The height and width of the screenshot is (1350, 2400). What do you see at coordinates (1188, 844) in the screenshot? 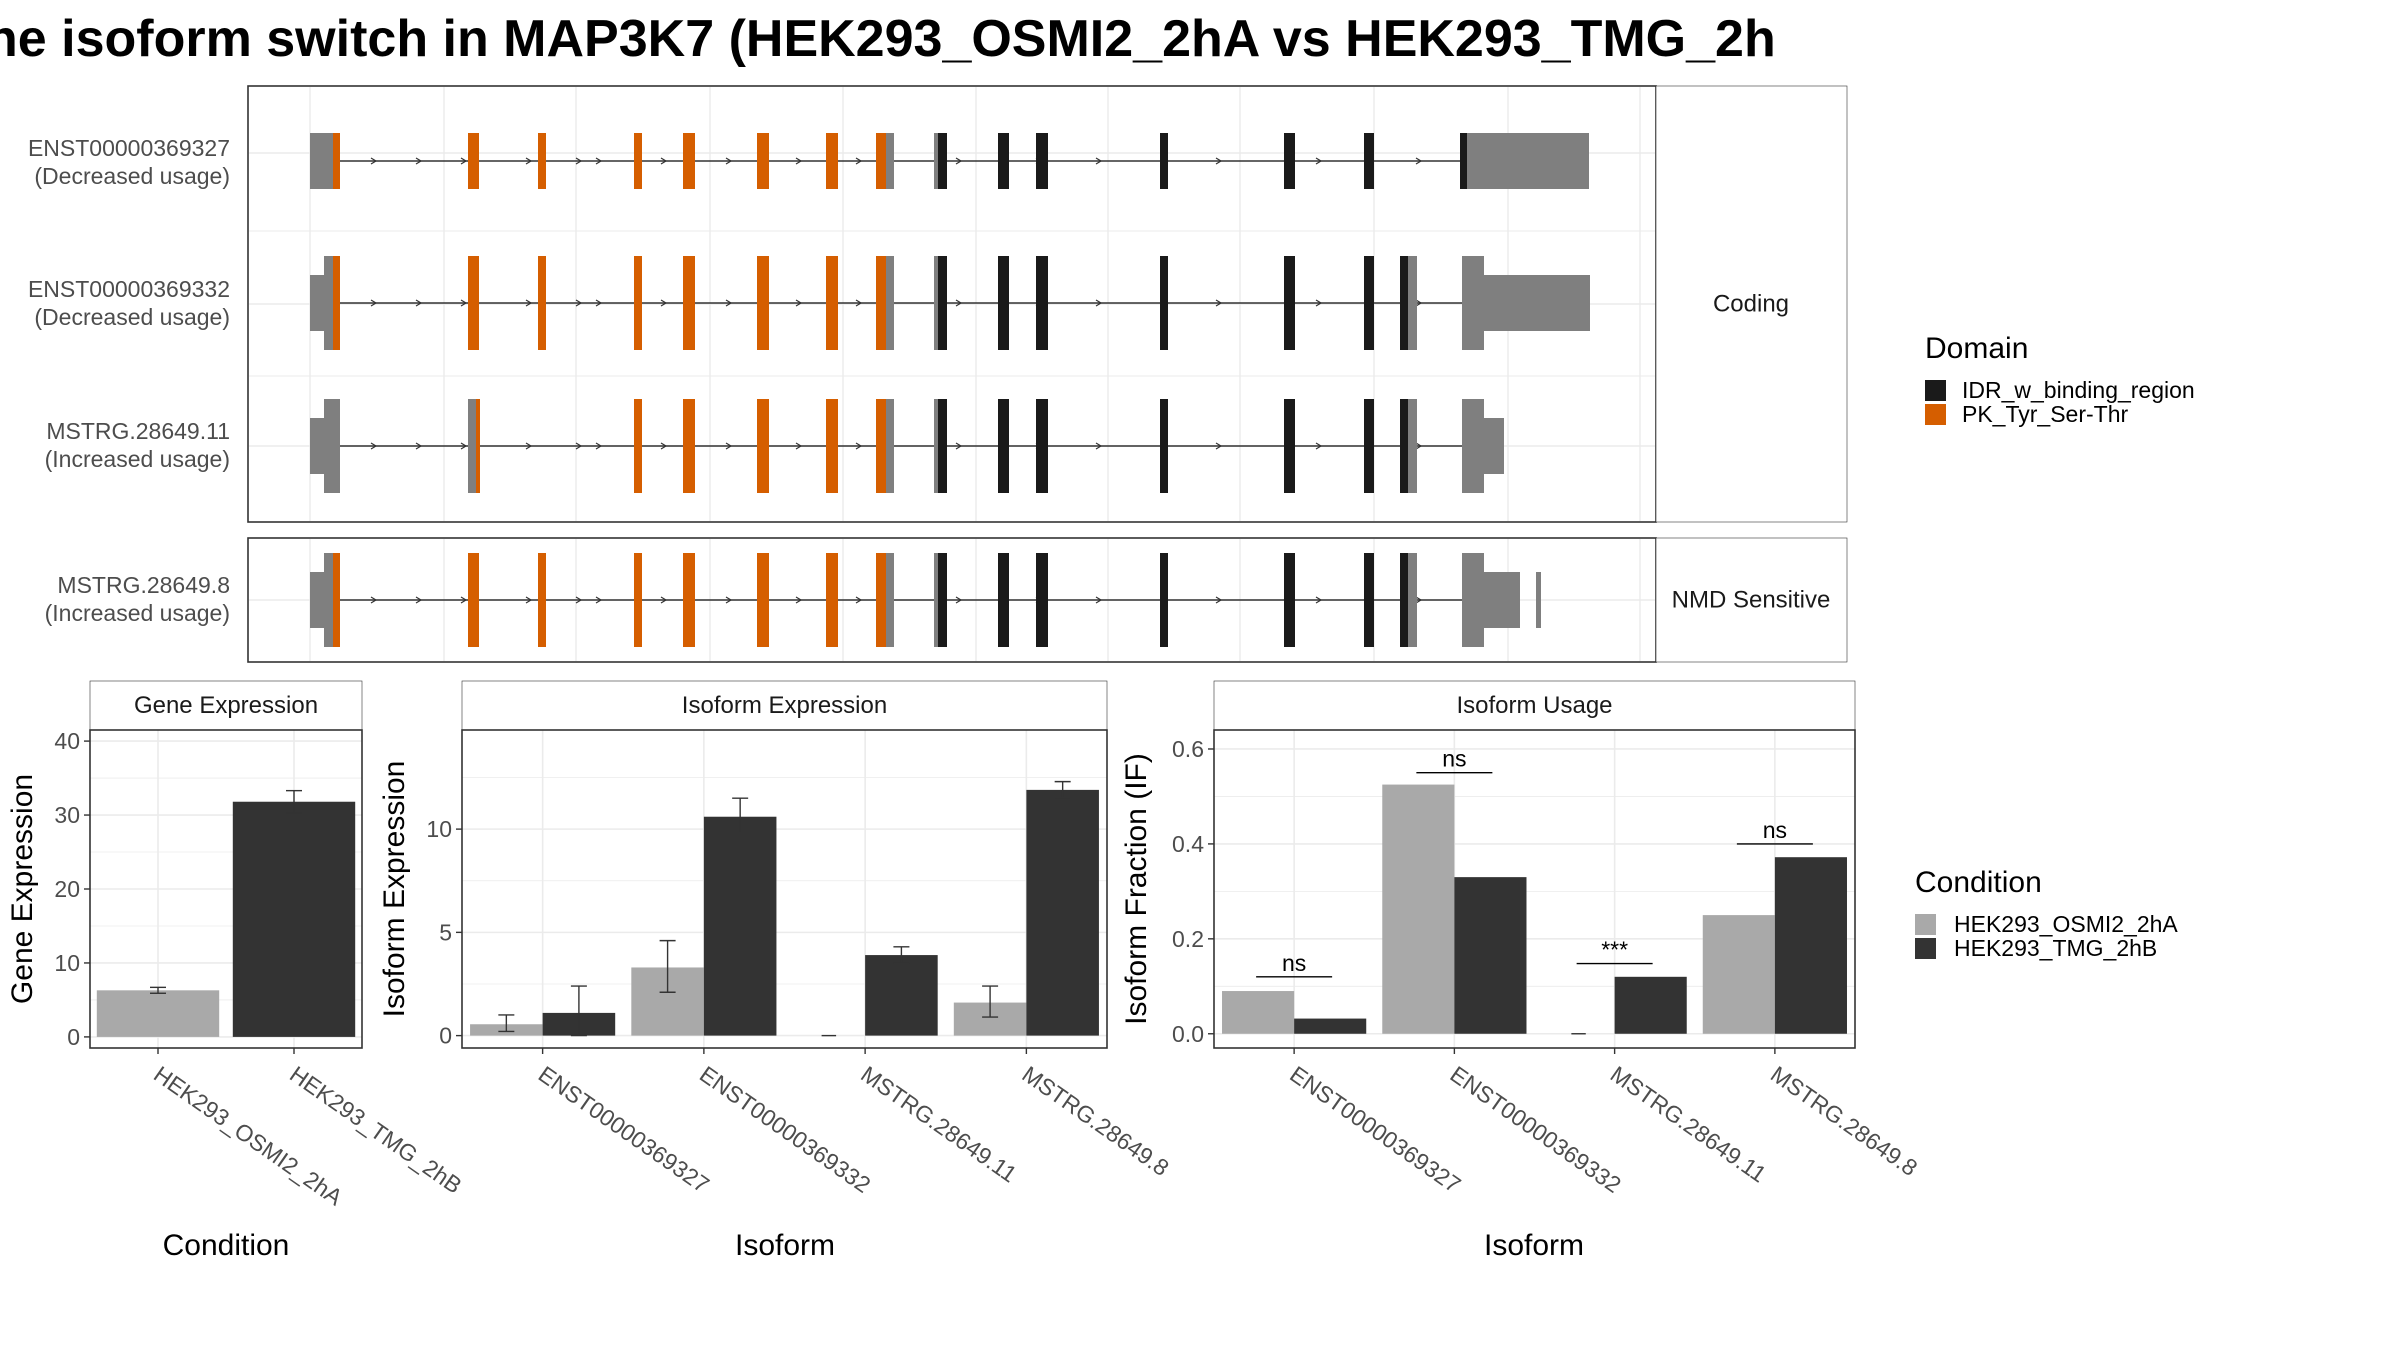
I see `y-tick-label: 0.4` at bounding box center [1188, 844].